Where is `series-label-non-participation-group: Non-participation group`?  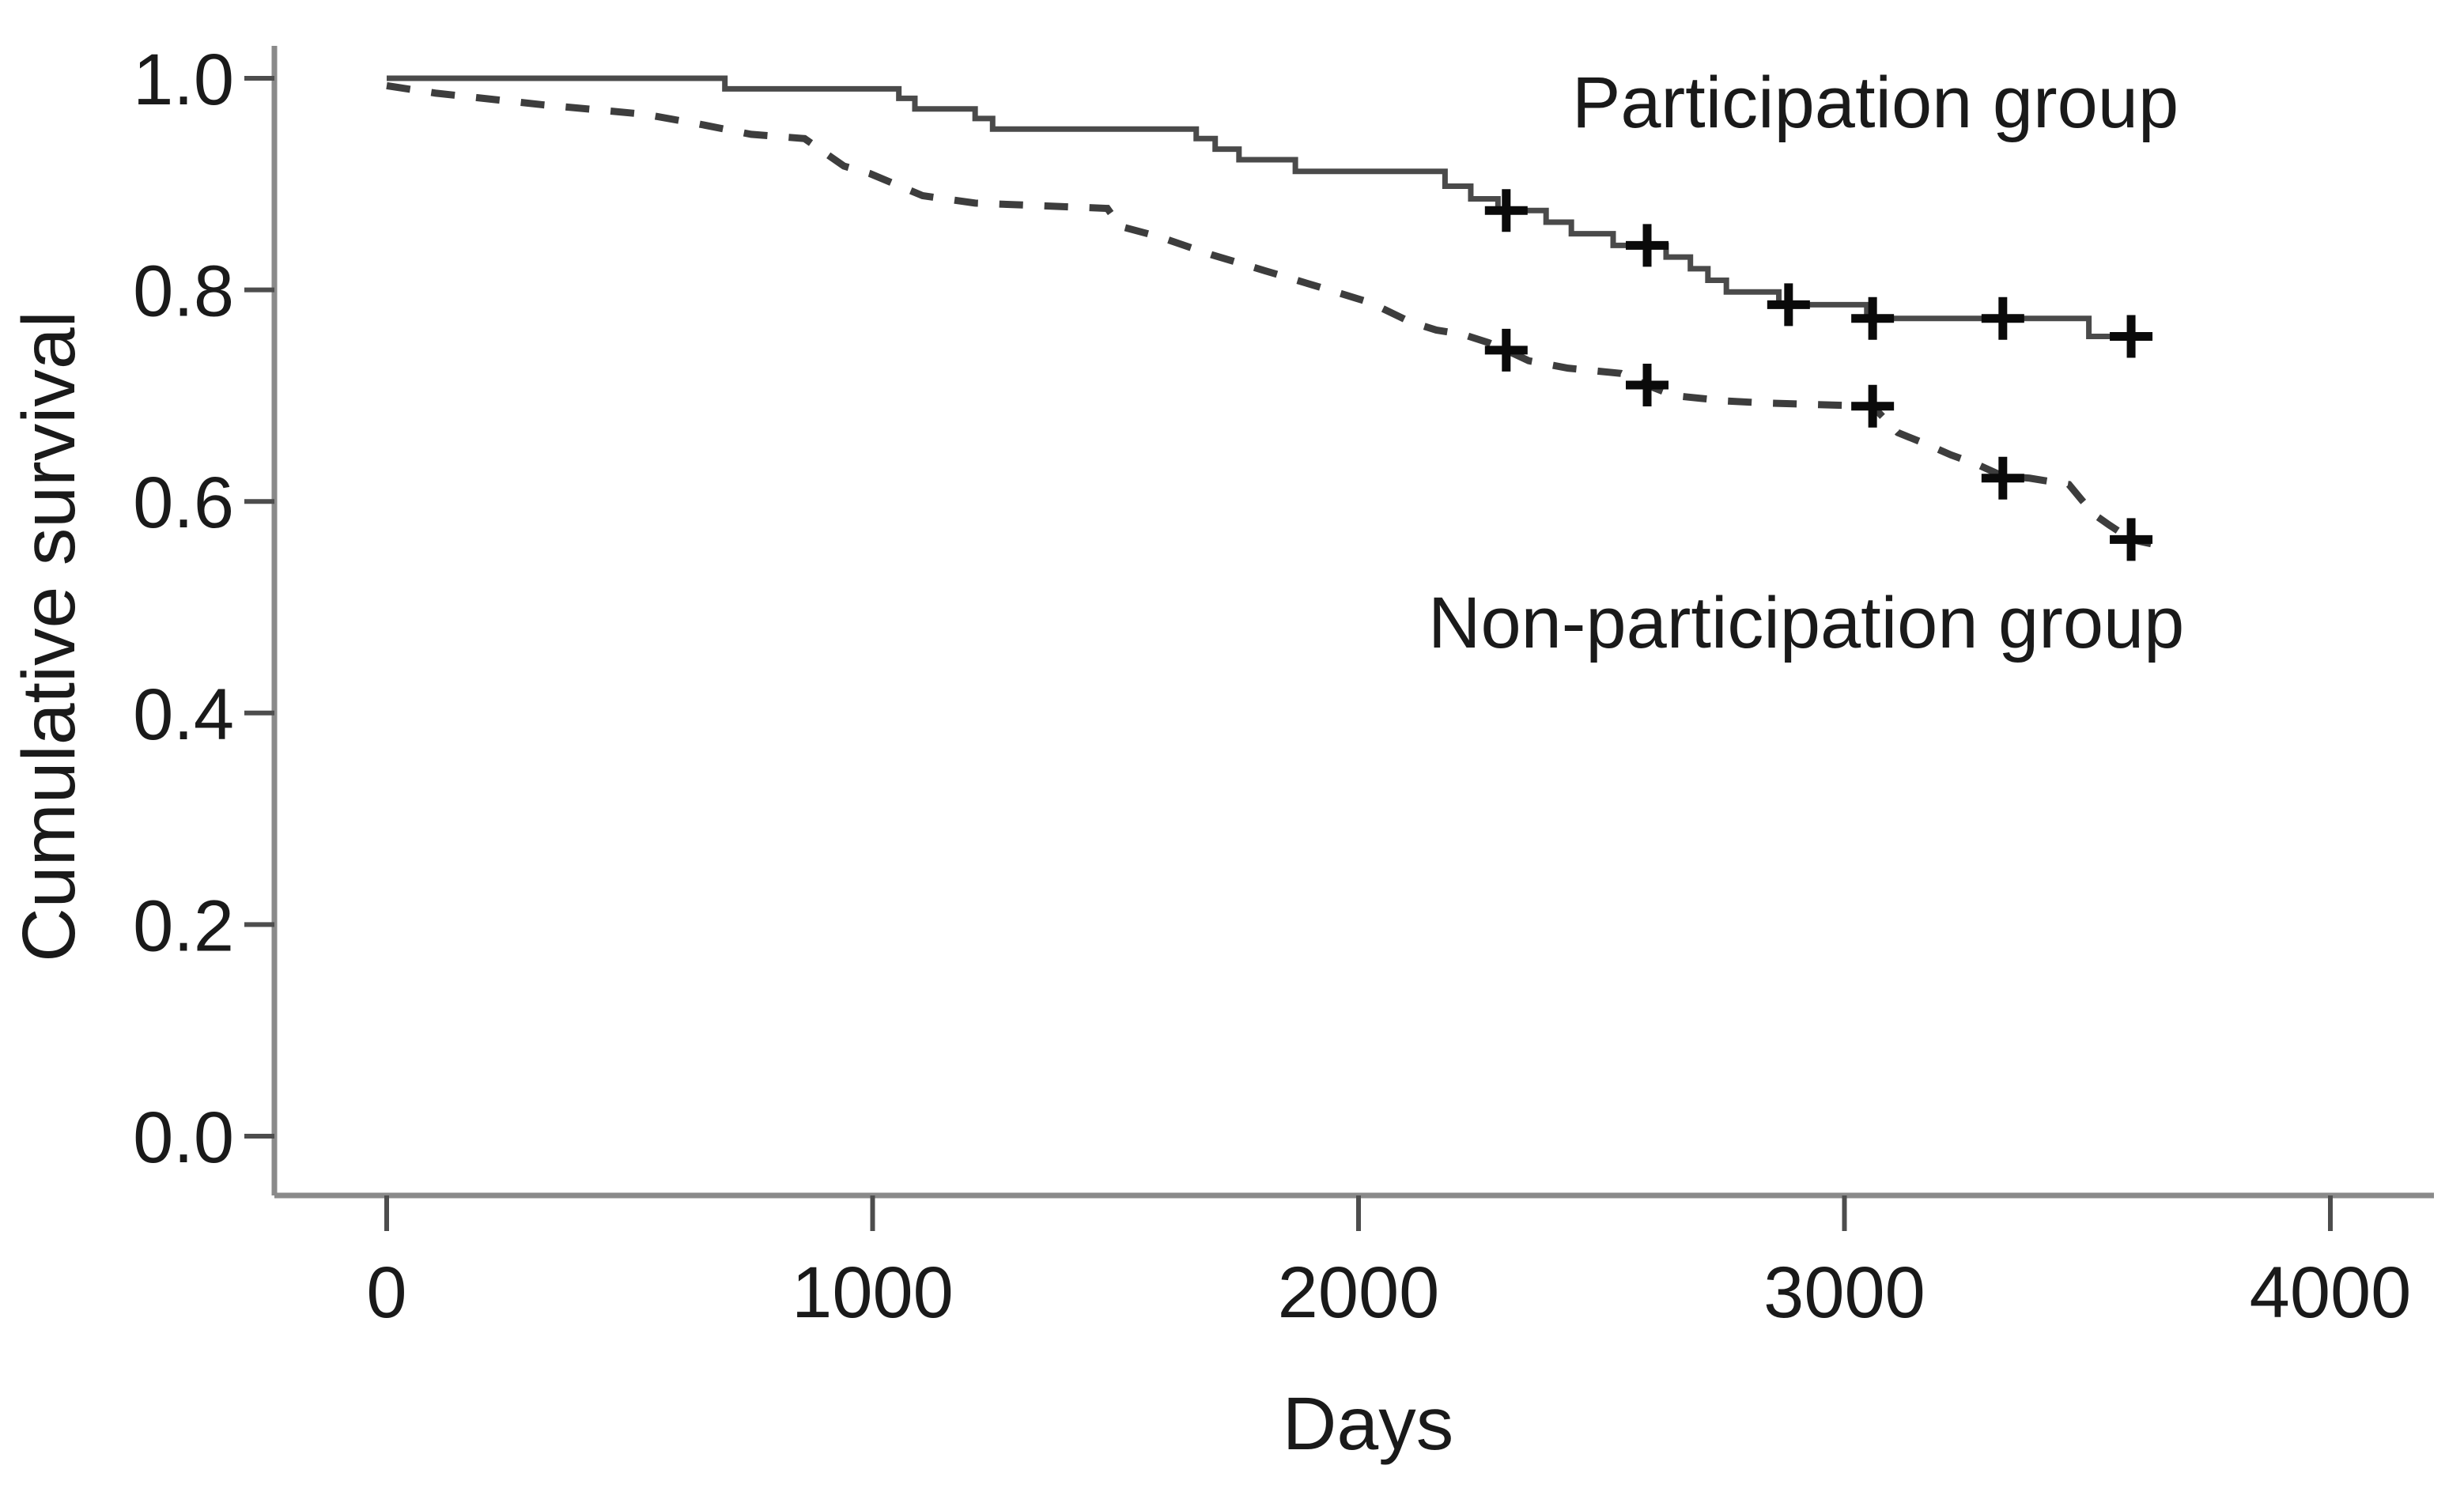
series-label-non-participation-group: Non-participation group is located at coordinates (1806, 623).